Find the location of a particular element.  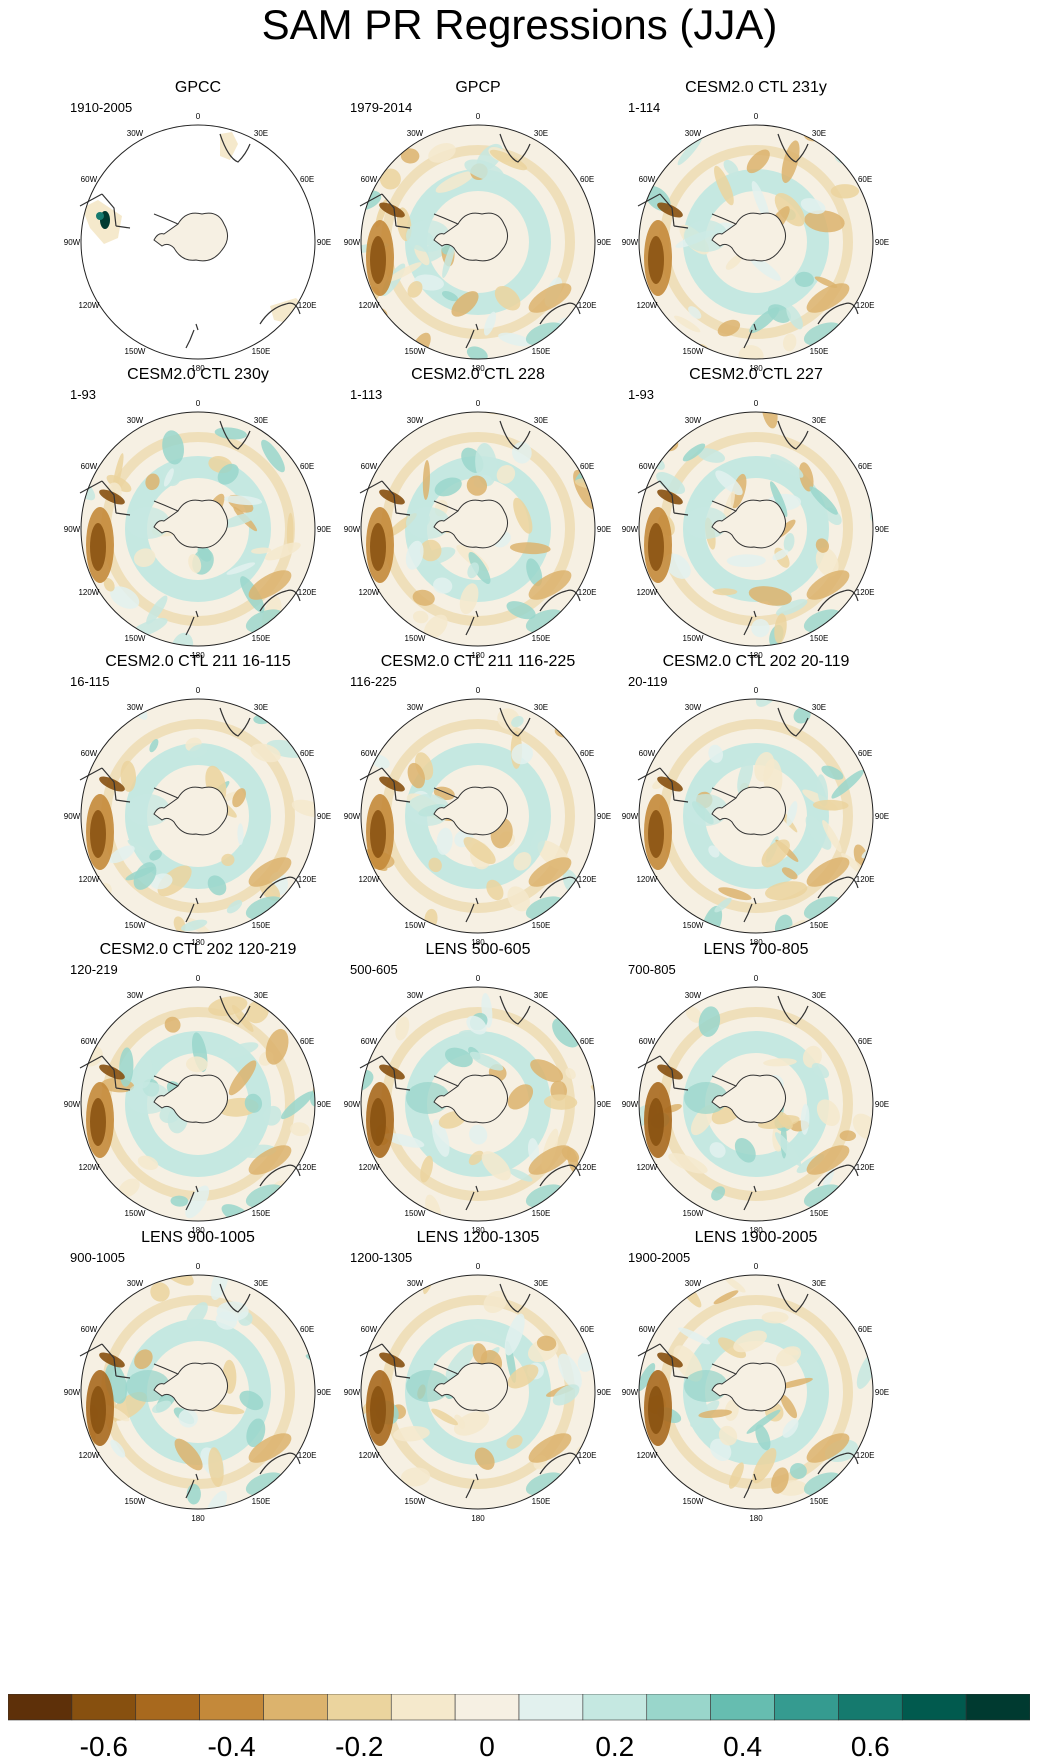

panel-title: CESM2.0 CTL 202 120-219 is located at coordinates (198, 949).